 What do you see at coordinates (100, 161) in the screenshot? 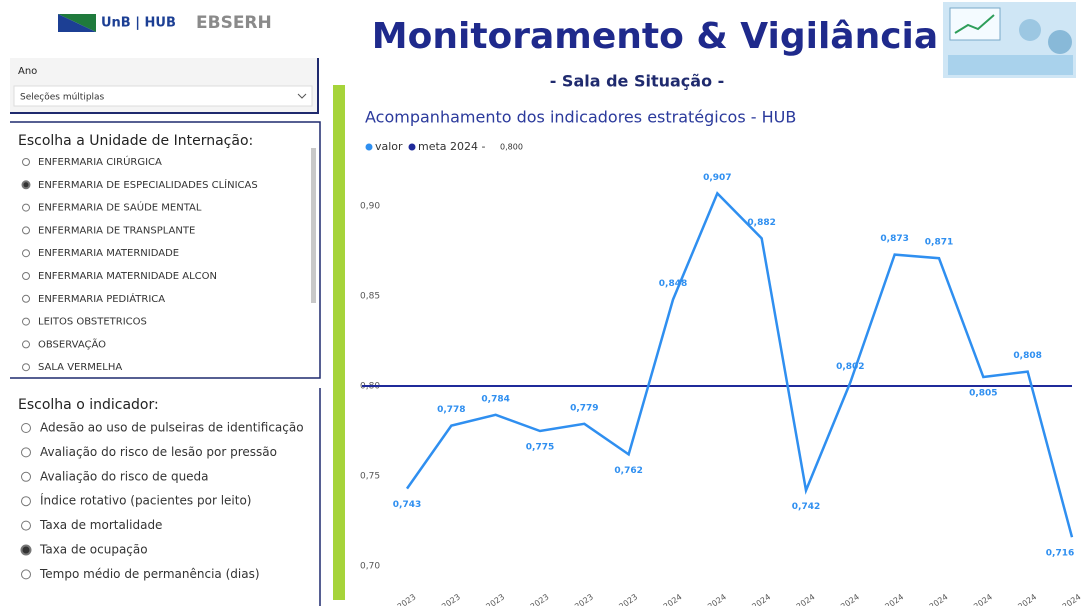
I see `radio-label: ENFERMARIA CIRÚRGICA` at bounding box center [100, 161].